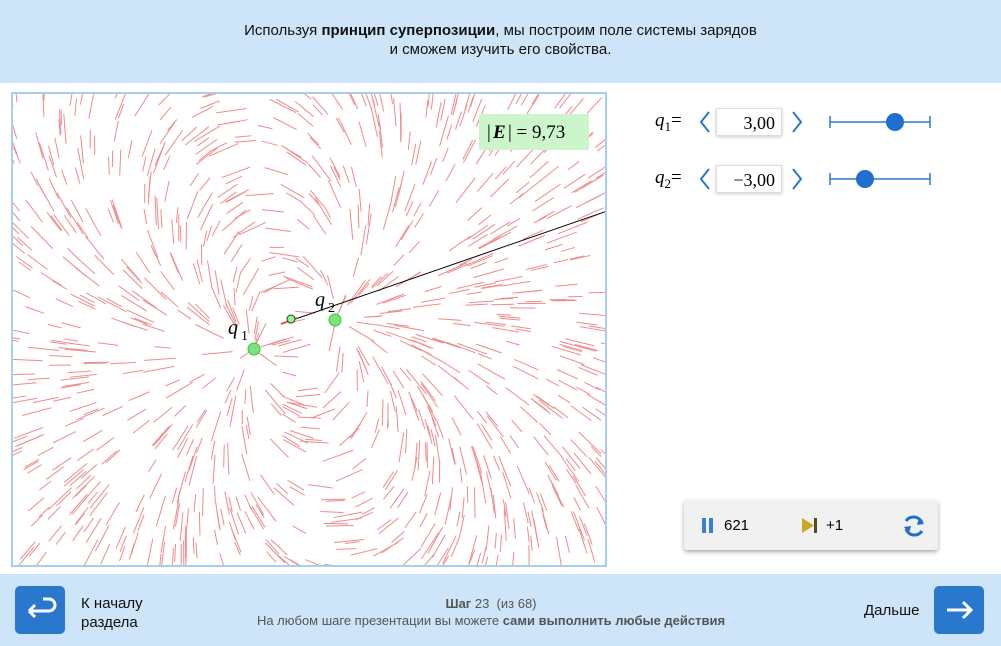 The height and width of the screenshot is (646, 1001). I want to click on next-button, so click(959, 610).